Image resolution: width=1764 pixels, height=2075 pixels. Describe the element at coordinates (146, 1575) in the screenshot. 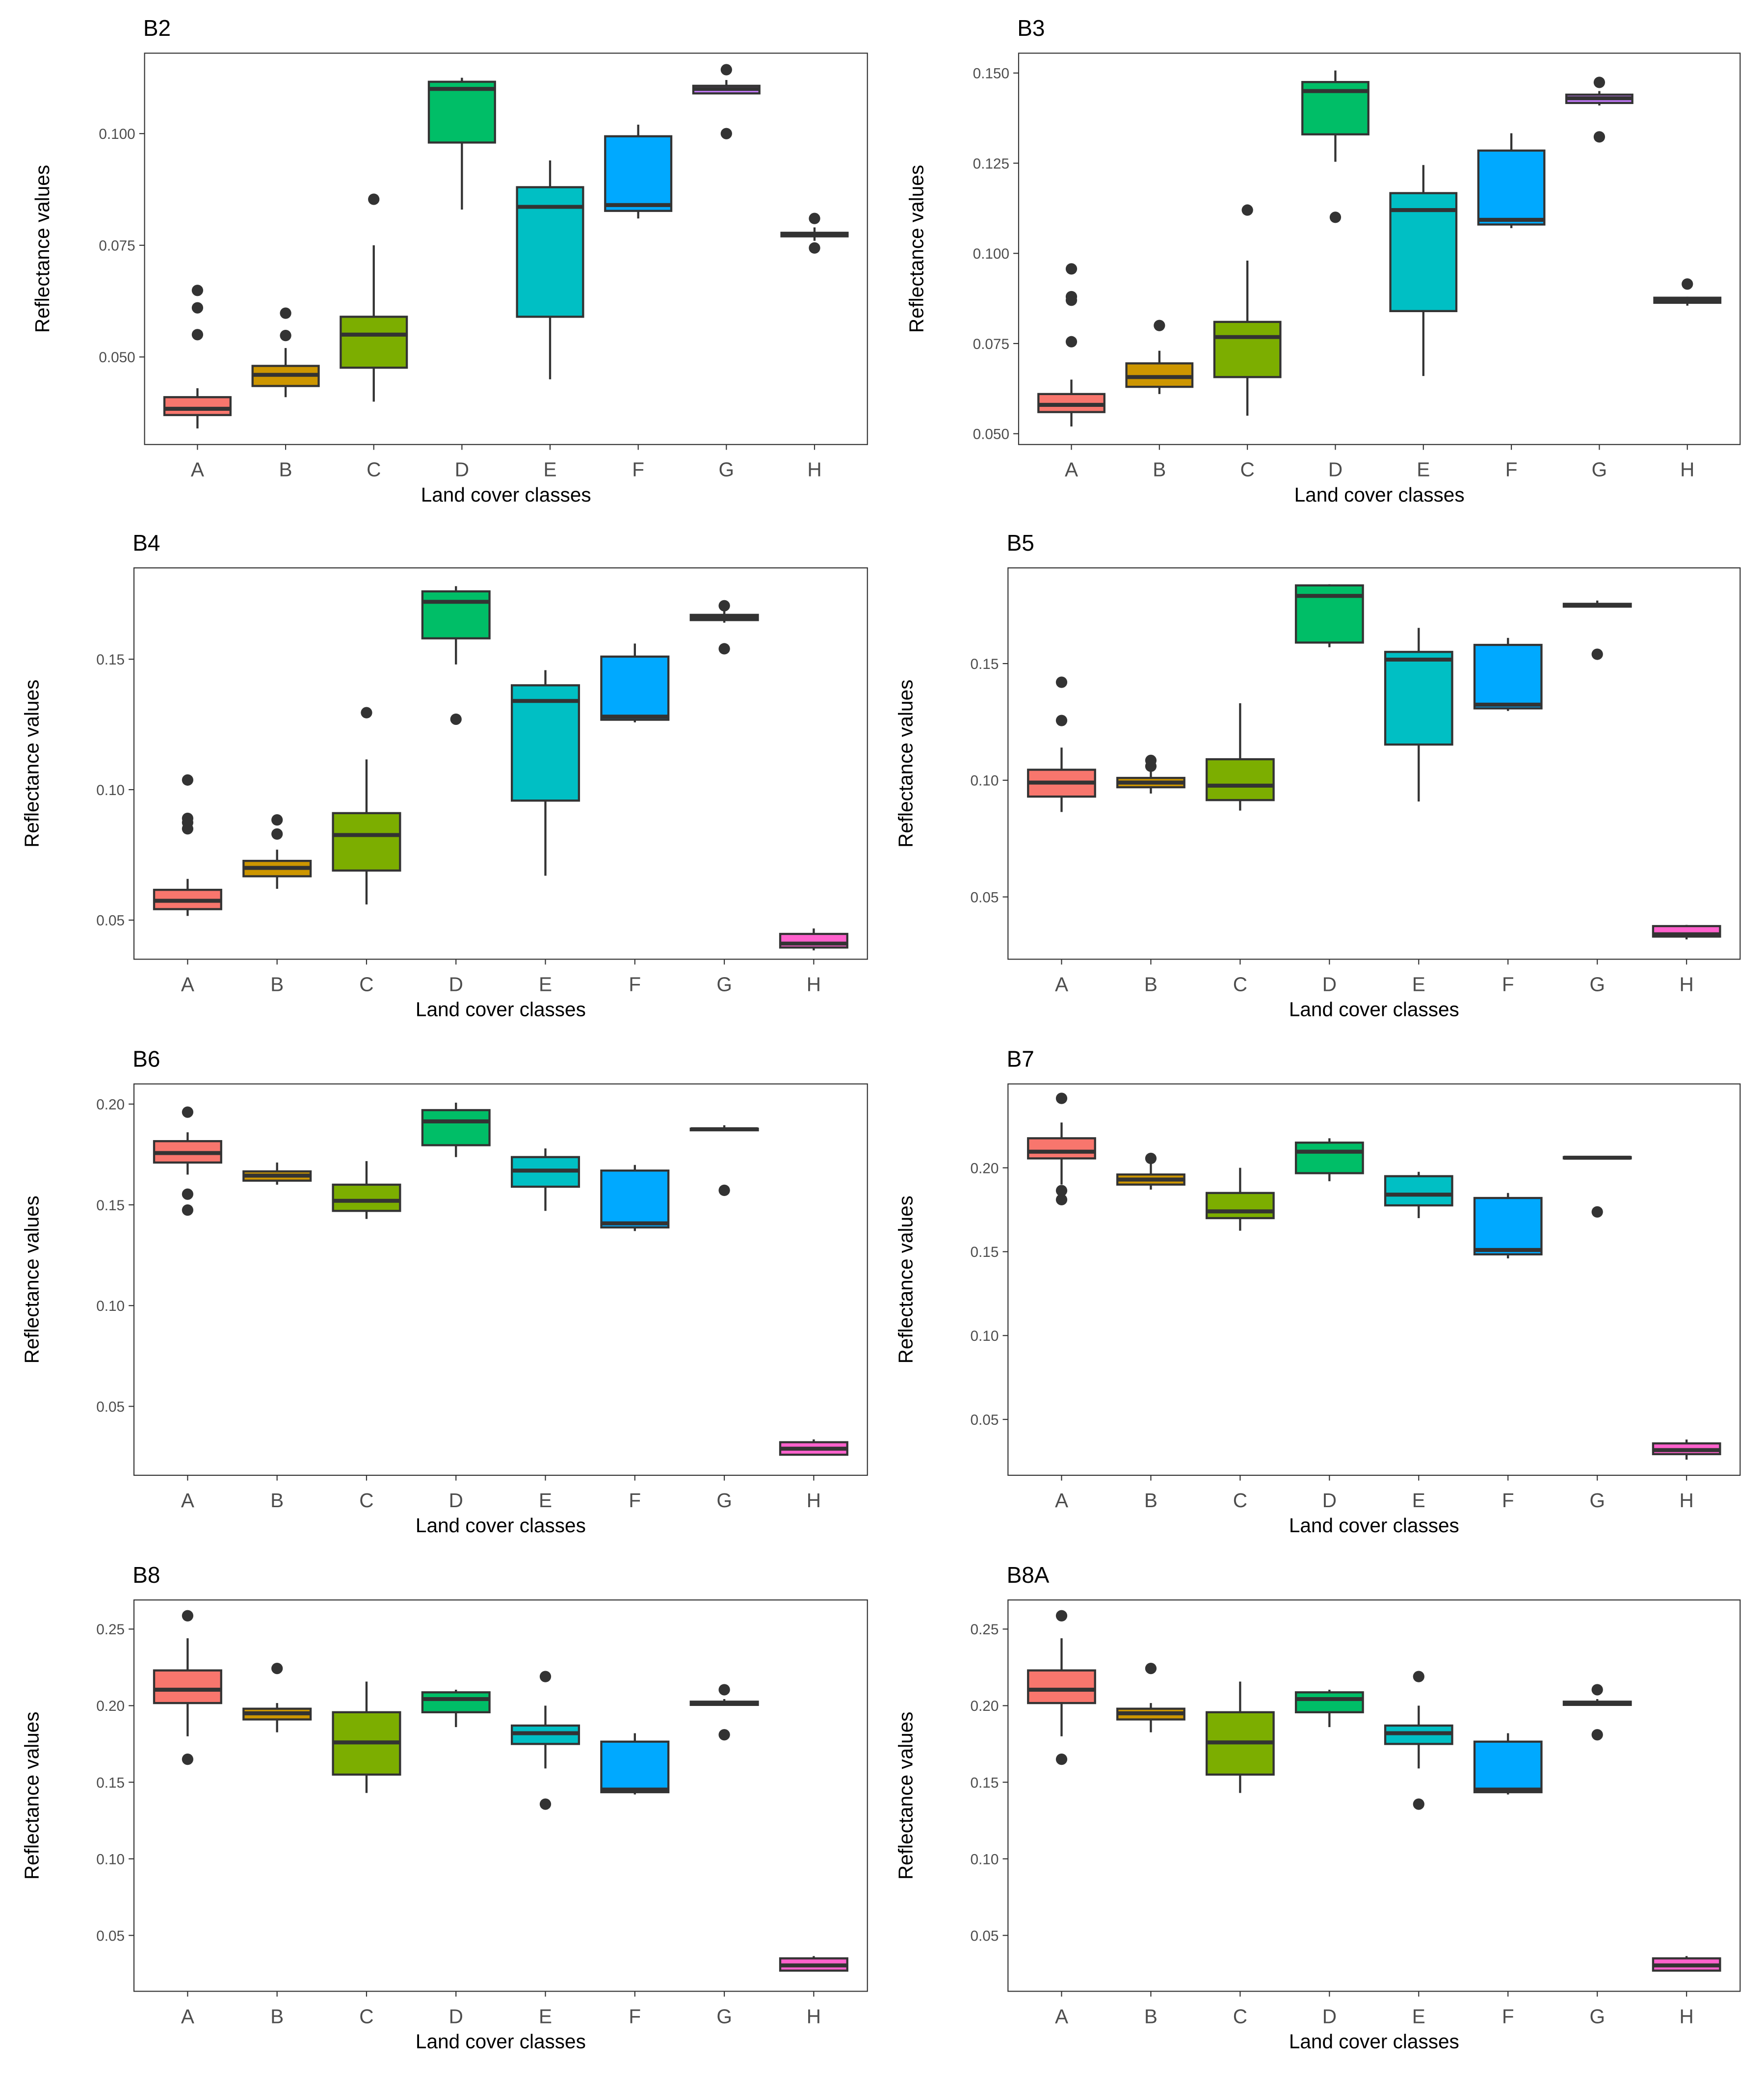

I see `panel-title: B8` at that location.